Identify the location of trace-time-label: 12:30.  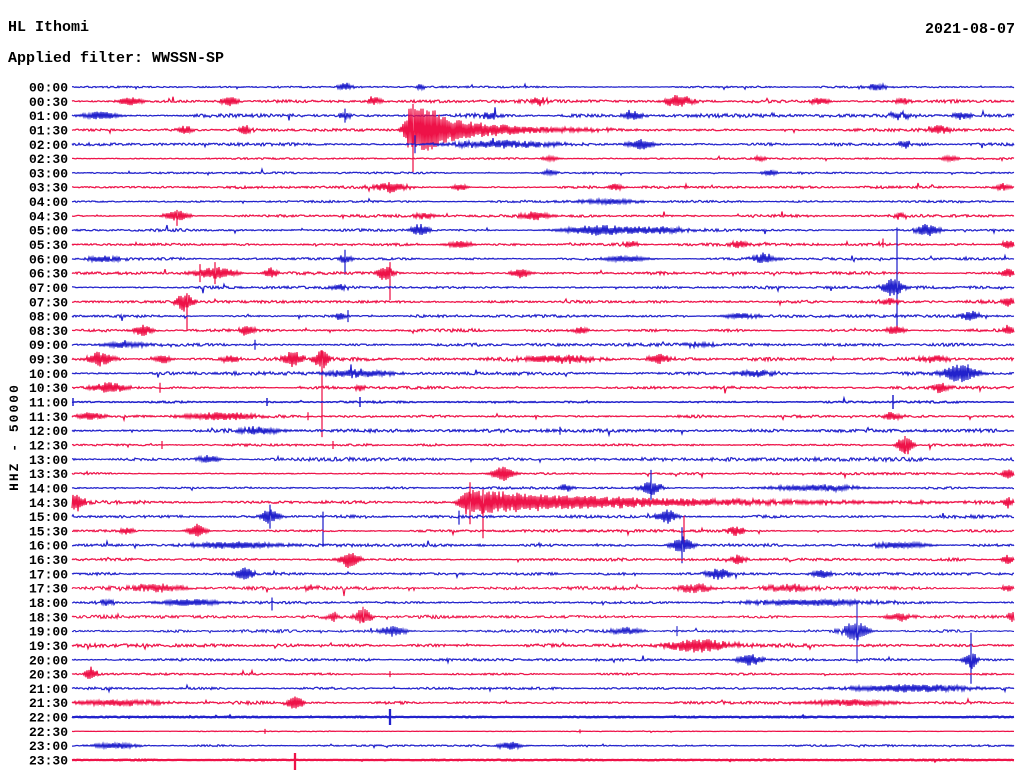
(48, 446).